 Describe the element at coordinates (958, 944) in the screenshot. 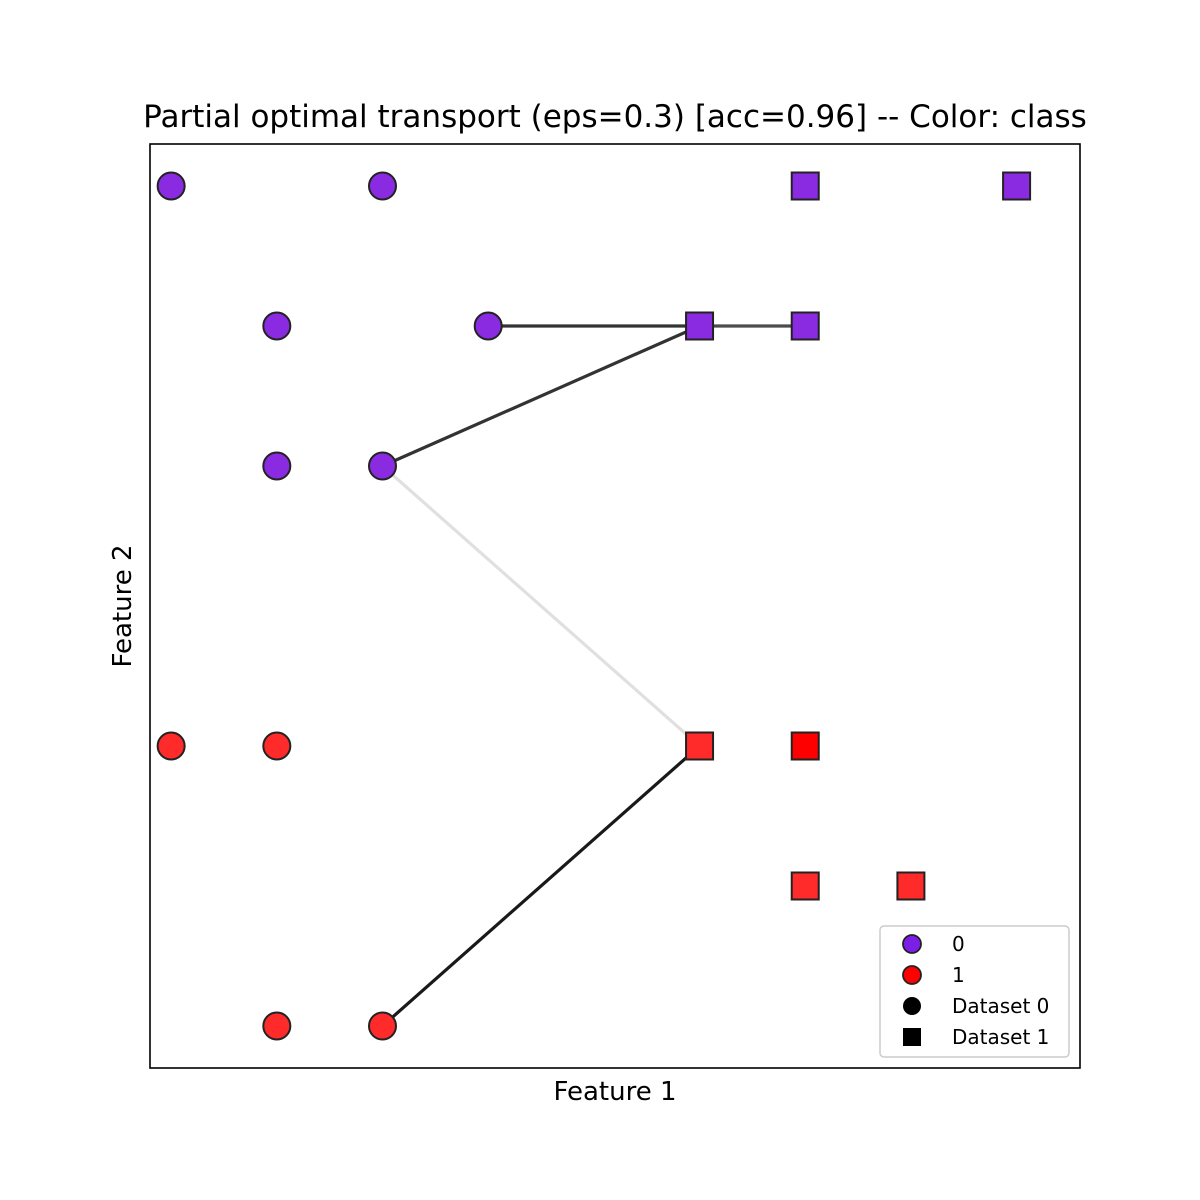

I see `legend-label: 0` at that location.